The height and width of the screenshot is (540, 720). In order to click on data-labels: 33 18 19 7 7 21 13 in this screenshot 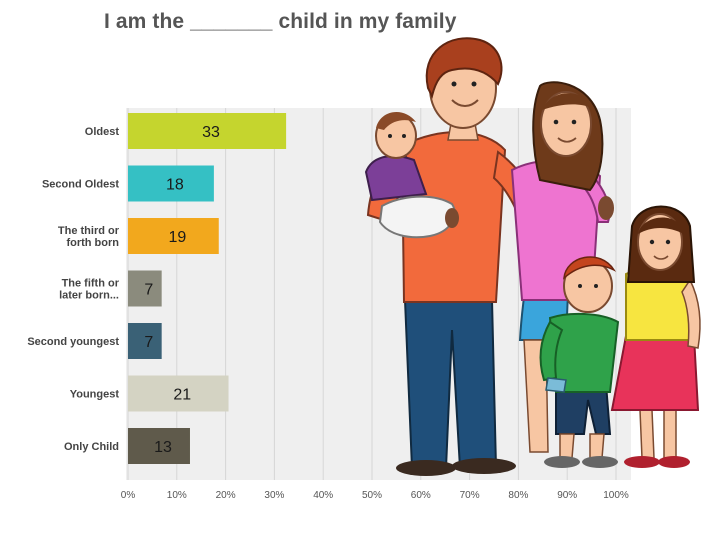, I will do `click(182, 290)`.